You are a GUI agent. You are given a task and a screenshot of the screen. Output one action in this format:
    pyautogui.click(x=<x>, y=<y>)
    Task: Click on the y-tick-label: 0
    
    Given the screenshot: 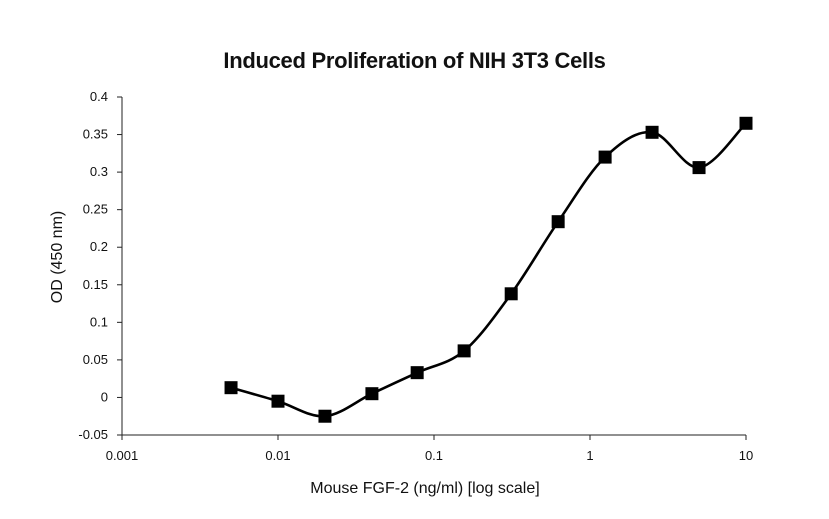 What is the action you would take?
    pyautogui.click(x=104, y=396)
    